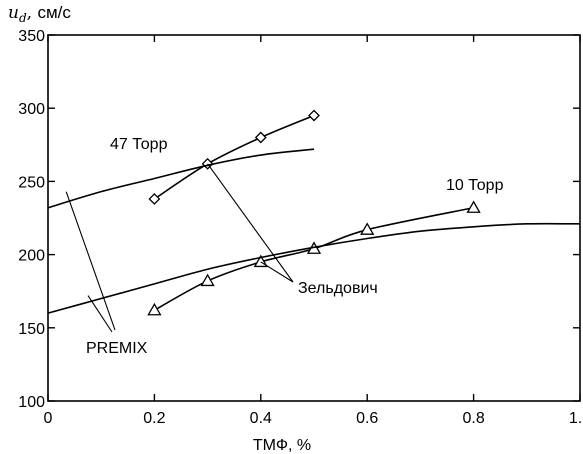 The width and height of the screenshot is (583, 454). Describe the element at coordinates (338, 288) in the screenshot. I see `annotation-zeldovich: Зельдович` at that location.